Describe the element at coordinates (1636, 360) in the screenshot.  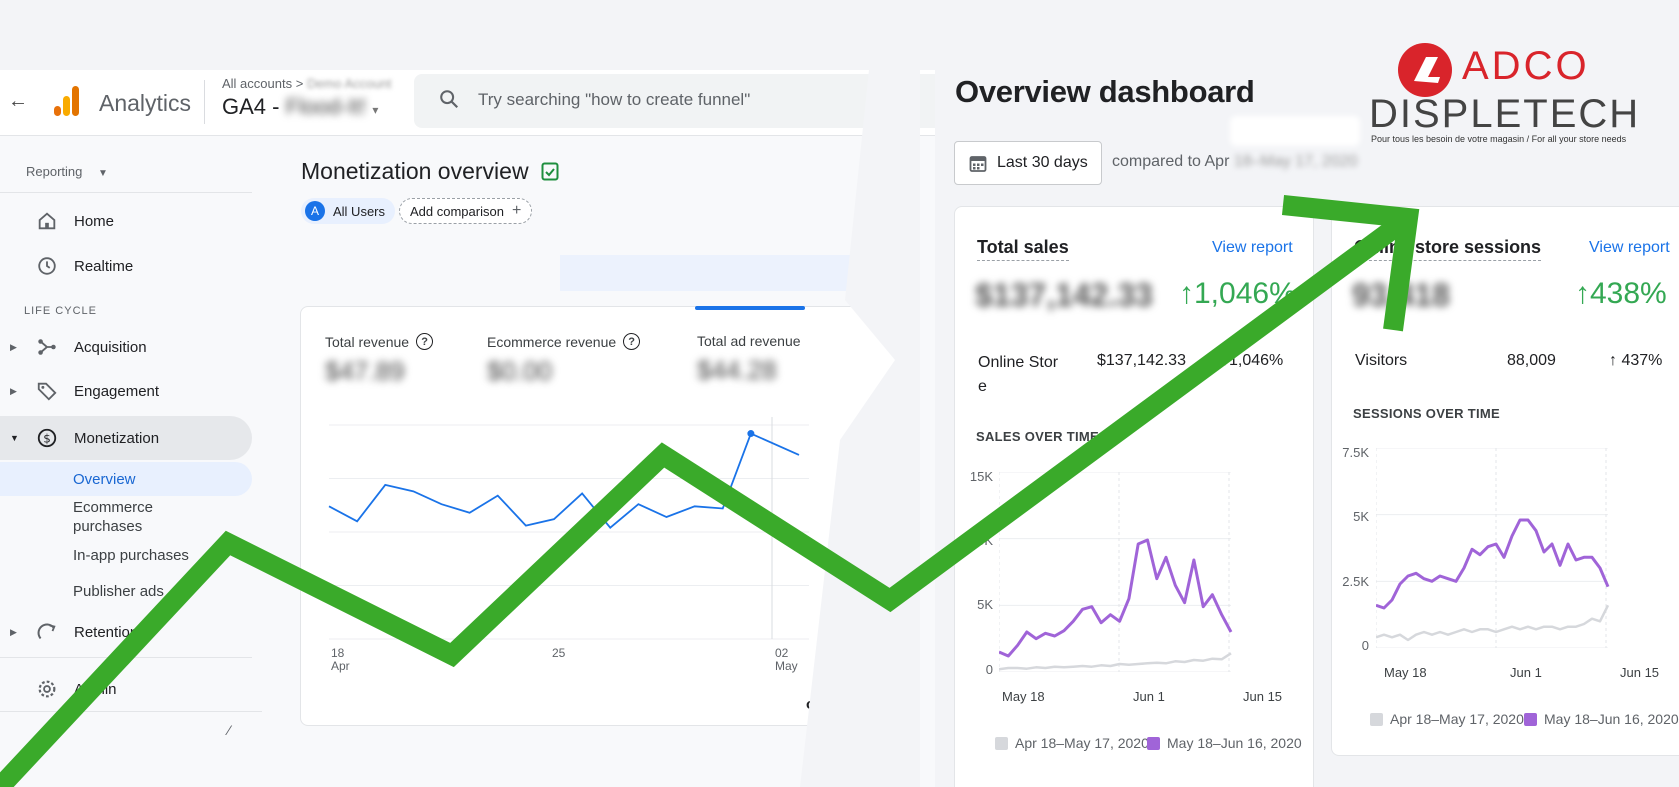
I see `sessions-row-change: ↑ 437%` at that location.